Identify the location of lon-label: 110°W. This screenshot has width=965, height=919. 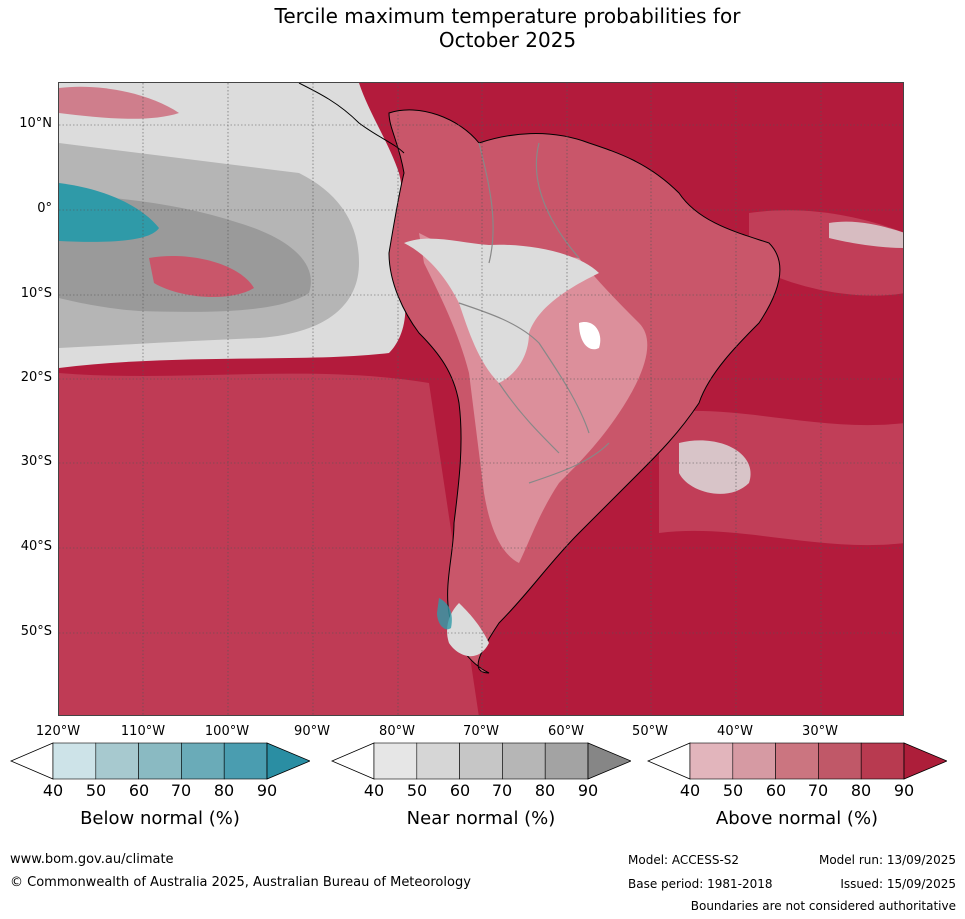
(143, 731).